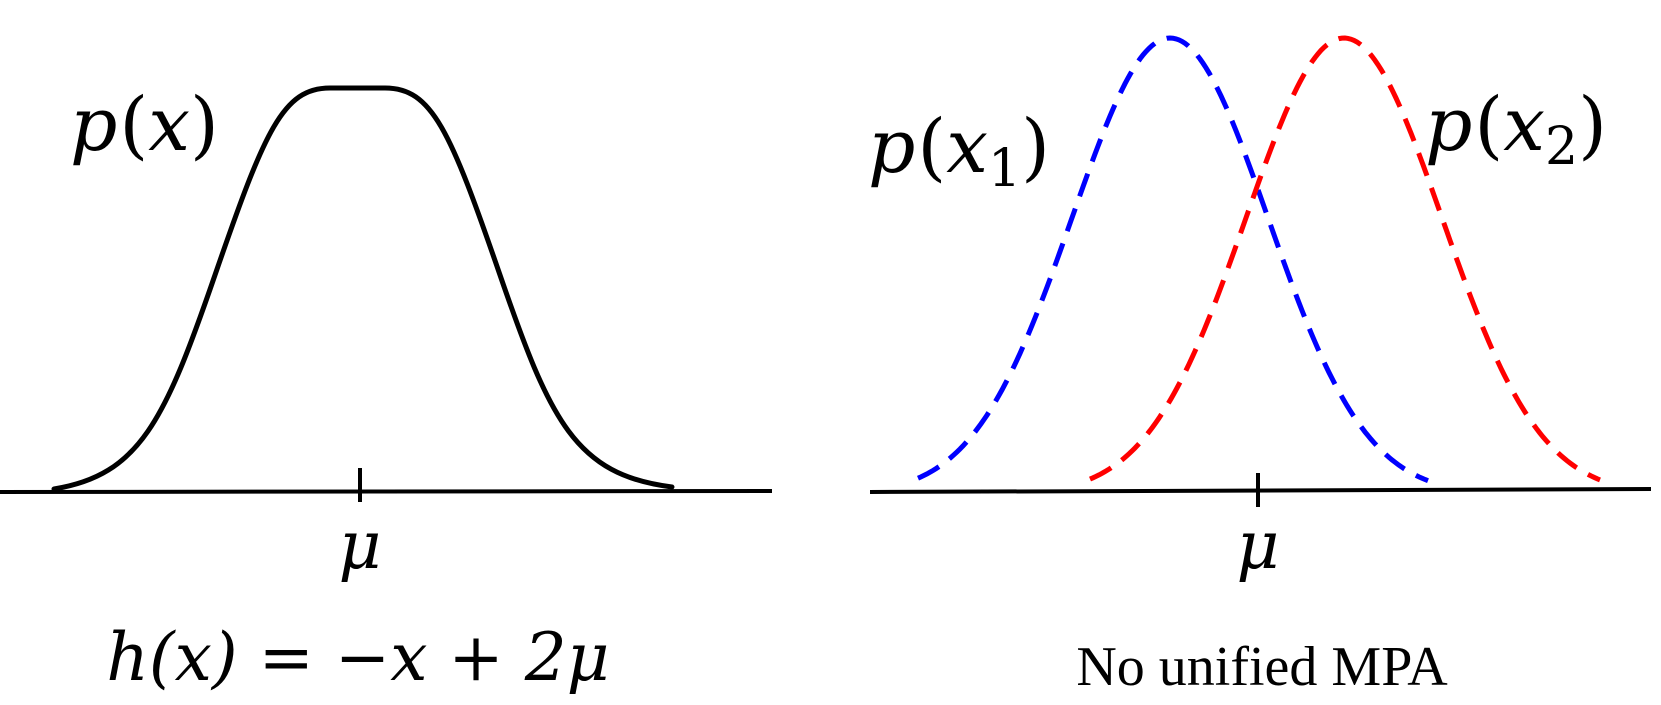  Describe the element at coordinates (967, 147) in the screenshot. I see `curve1-label-arg: x` at that location.